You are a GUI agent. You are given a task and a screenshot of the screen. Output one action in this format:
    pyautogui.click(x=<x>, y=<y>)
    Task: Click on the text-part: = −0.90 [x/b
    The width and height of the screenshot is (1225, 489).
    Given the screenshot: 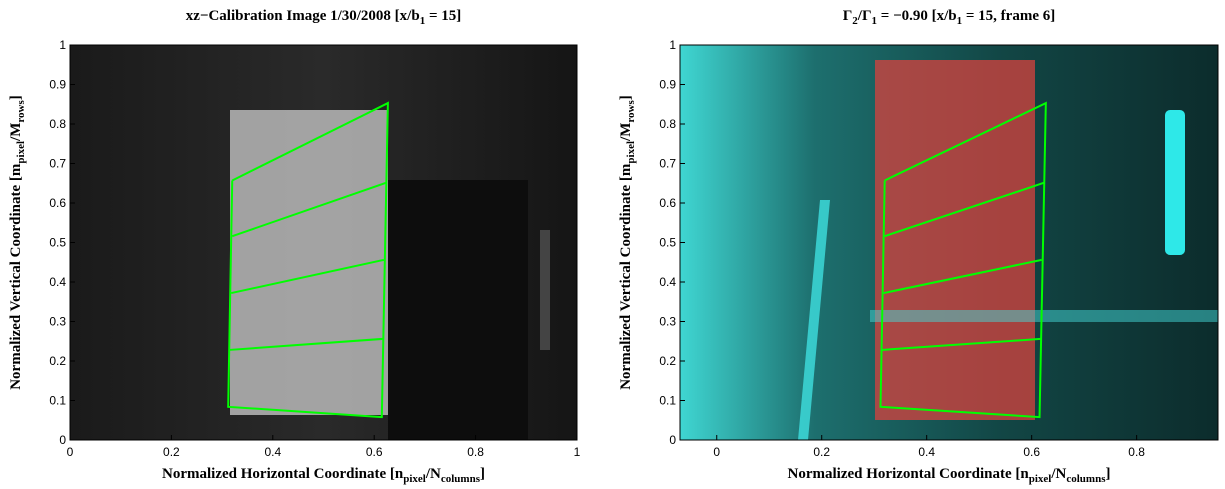 What is the action you would take?
    pyautogui.click(x=917, y=16)
    